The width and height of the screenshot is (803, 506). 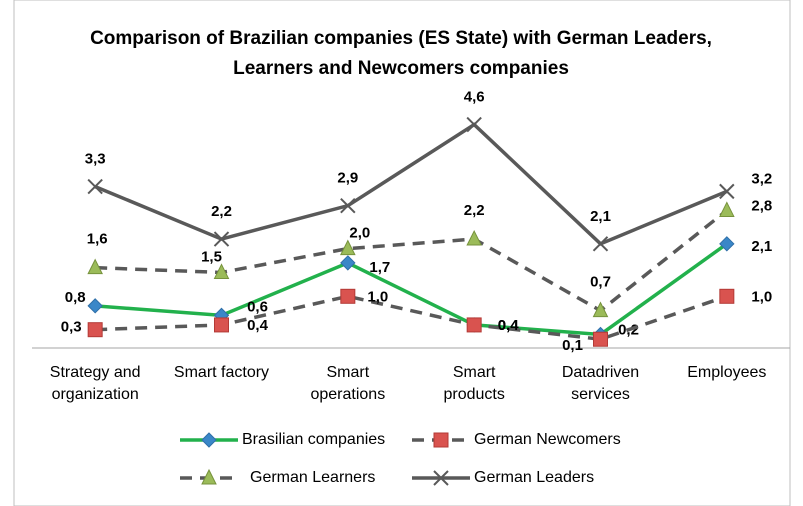 I want to click on x-tick-label: Smart factory, so click(x=221, y=372).